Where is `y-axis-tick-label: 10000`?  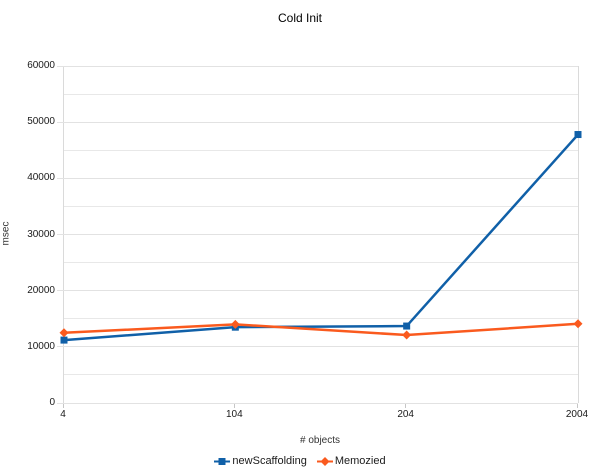
y-axis-tick-label: 10000 is located at coordinates (41, 346).